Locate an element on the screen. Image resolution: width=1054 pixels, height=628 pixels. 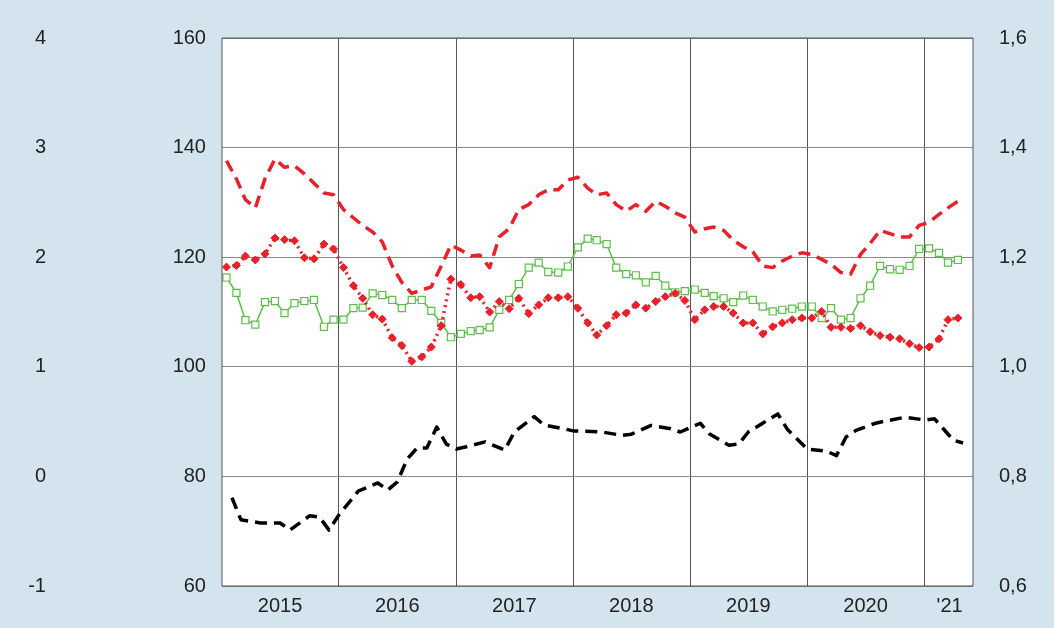
y-tick-label: 160 is located at coordinates (189, 36).